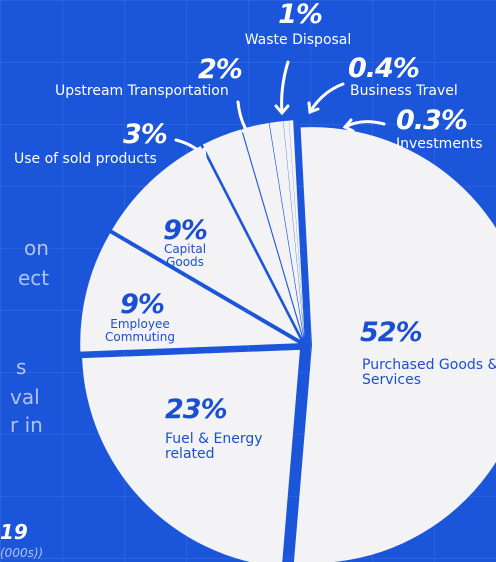 The image size is (496, 562). I want to click on slice-label: Capital Goods, so click(185, 256).